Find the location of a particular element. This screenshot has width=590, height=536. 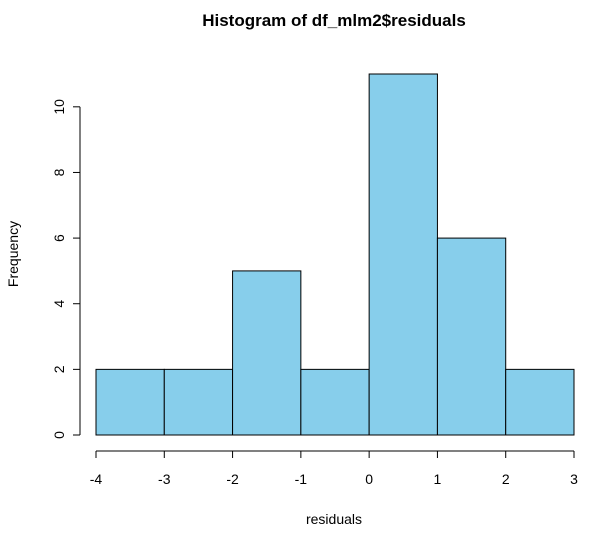

x-axis: -4 -3 -2 -1 0 1 2 3 is located at coordinates (334, 468).